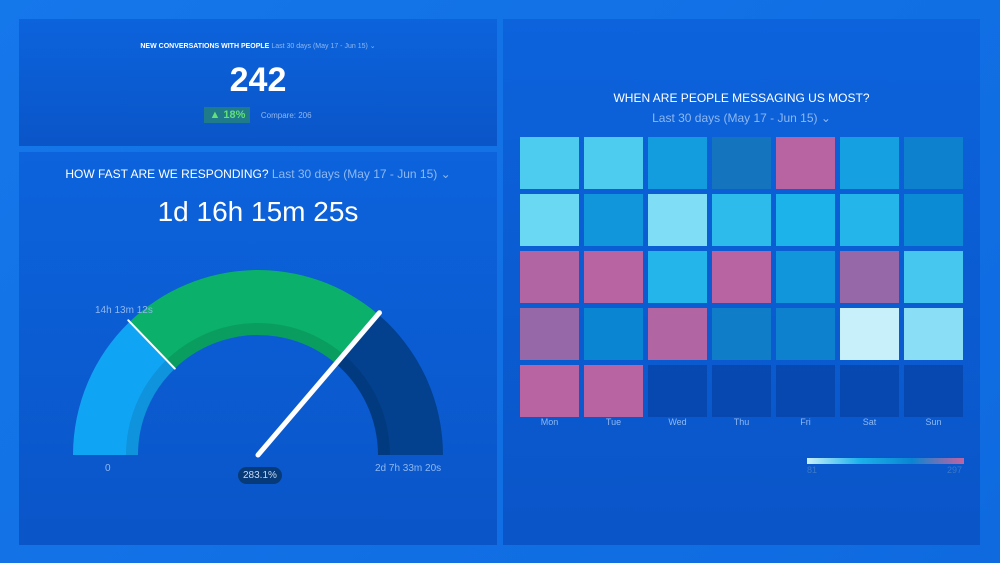 This screenshot has width=1000, height=563. What do you see at coordinates (955, 470) in the screenshot?
I see `legend-max: 297` at bounding box center [955, 470].